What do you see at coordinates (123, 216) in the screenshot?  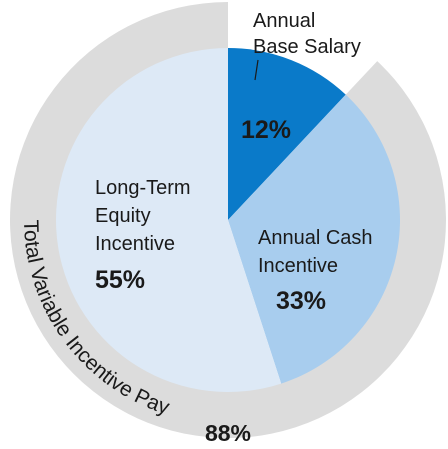 I see `category-label: Equity` at bounding box center [123, 216].